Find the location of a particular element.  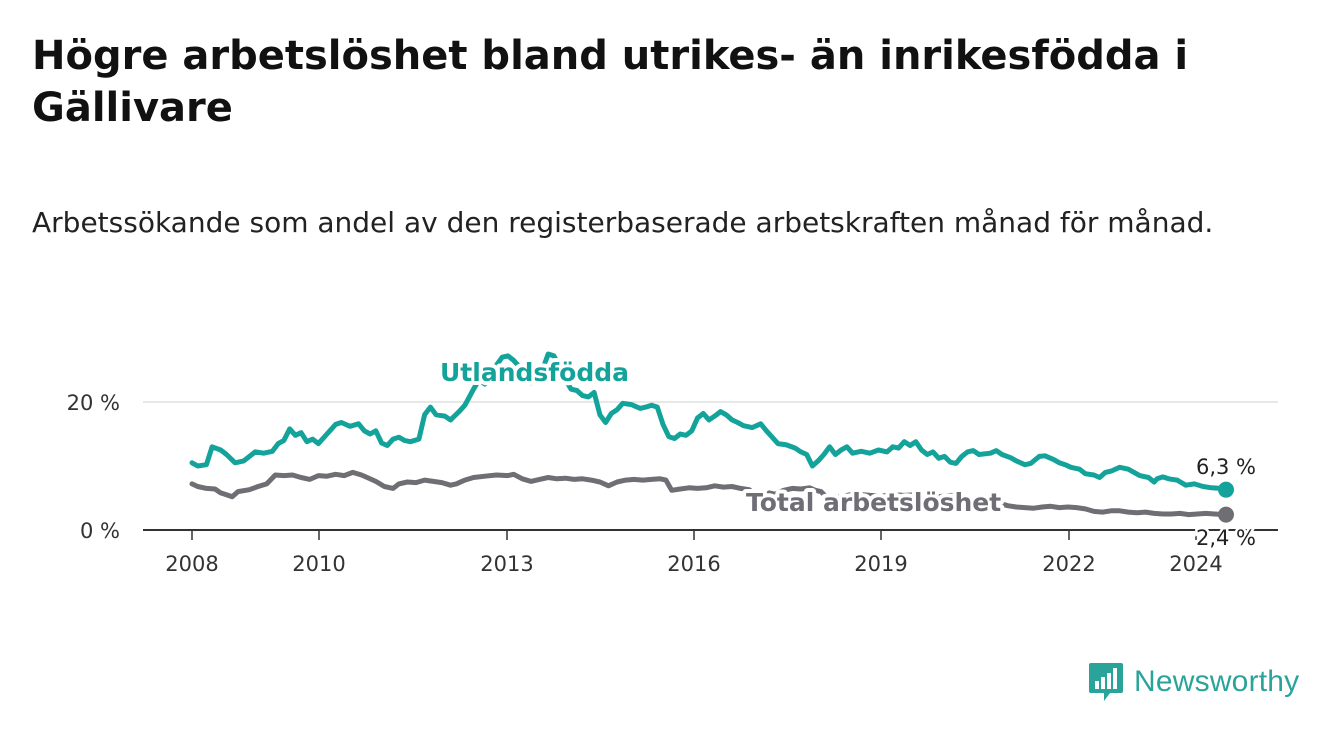

x-tick-label: 2013 is located at coordinates (506, 564).